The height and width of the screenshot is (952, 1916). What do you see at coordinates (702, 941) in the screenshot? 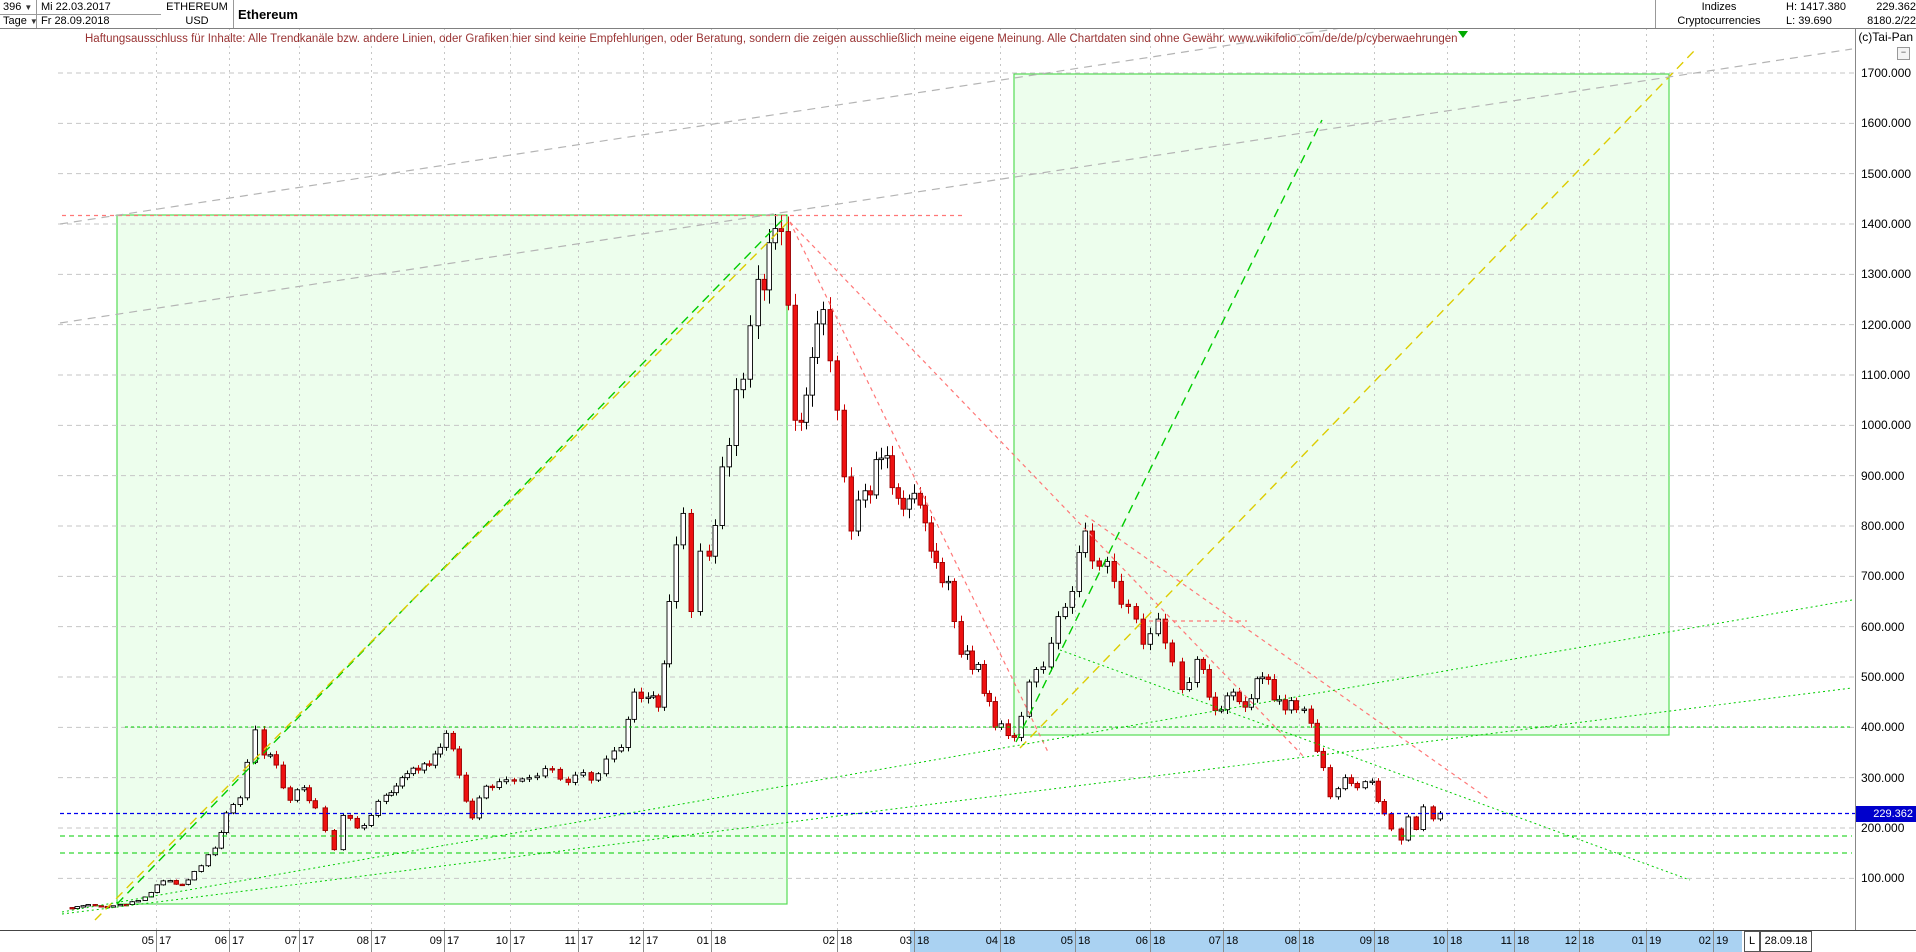
I see `month-tick-label: 01` at bounding box center [702, 941].